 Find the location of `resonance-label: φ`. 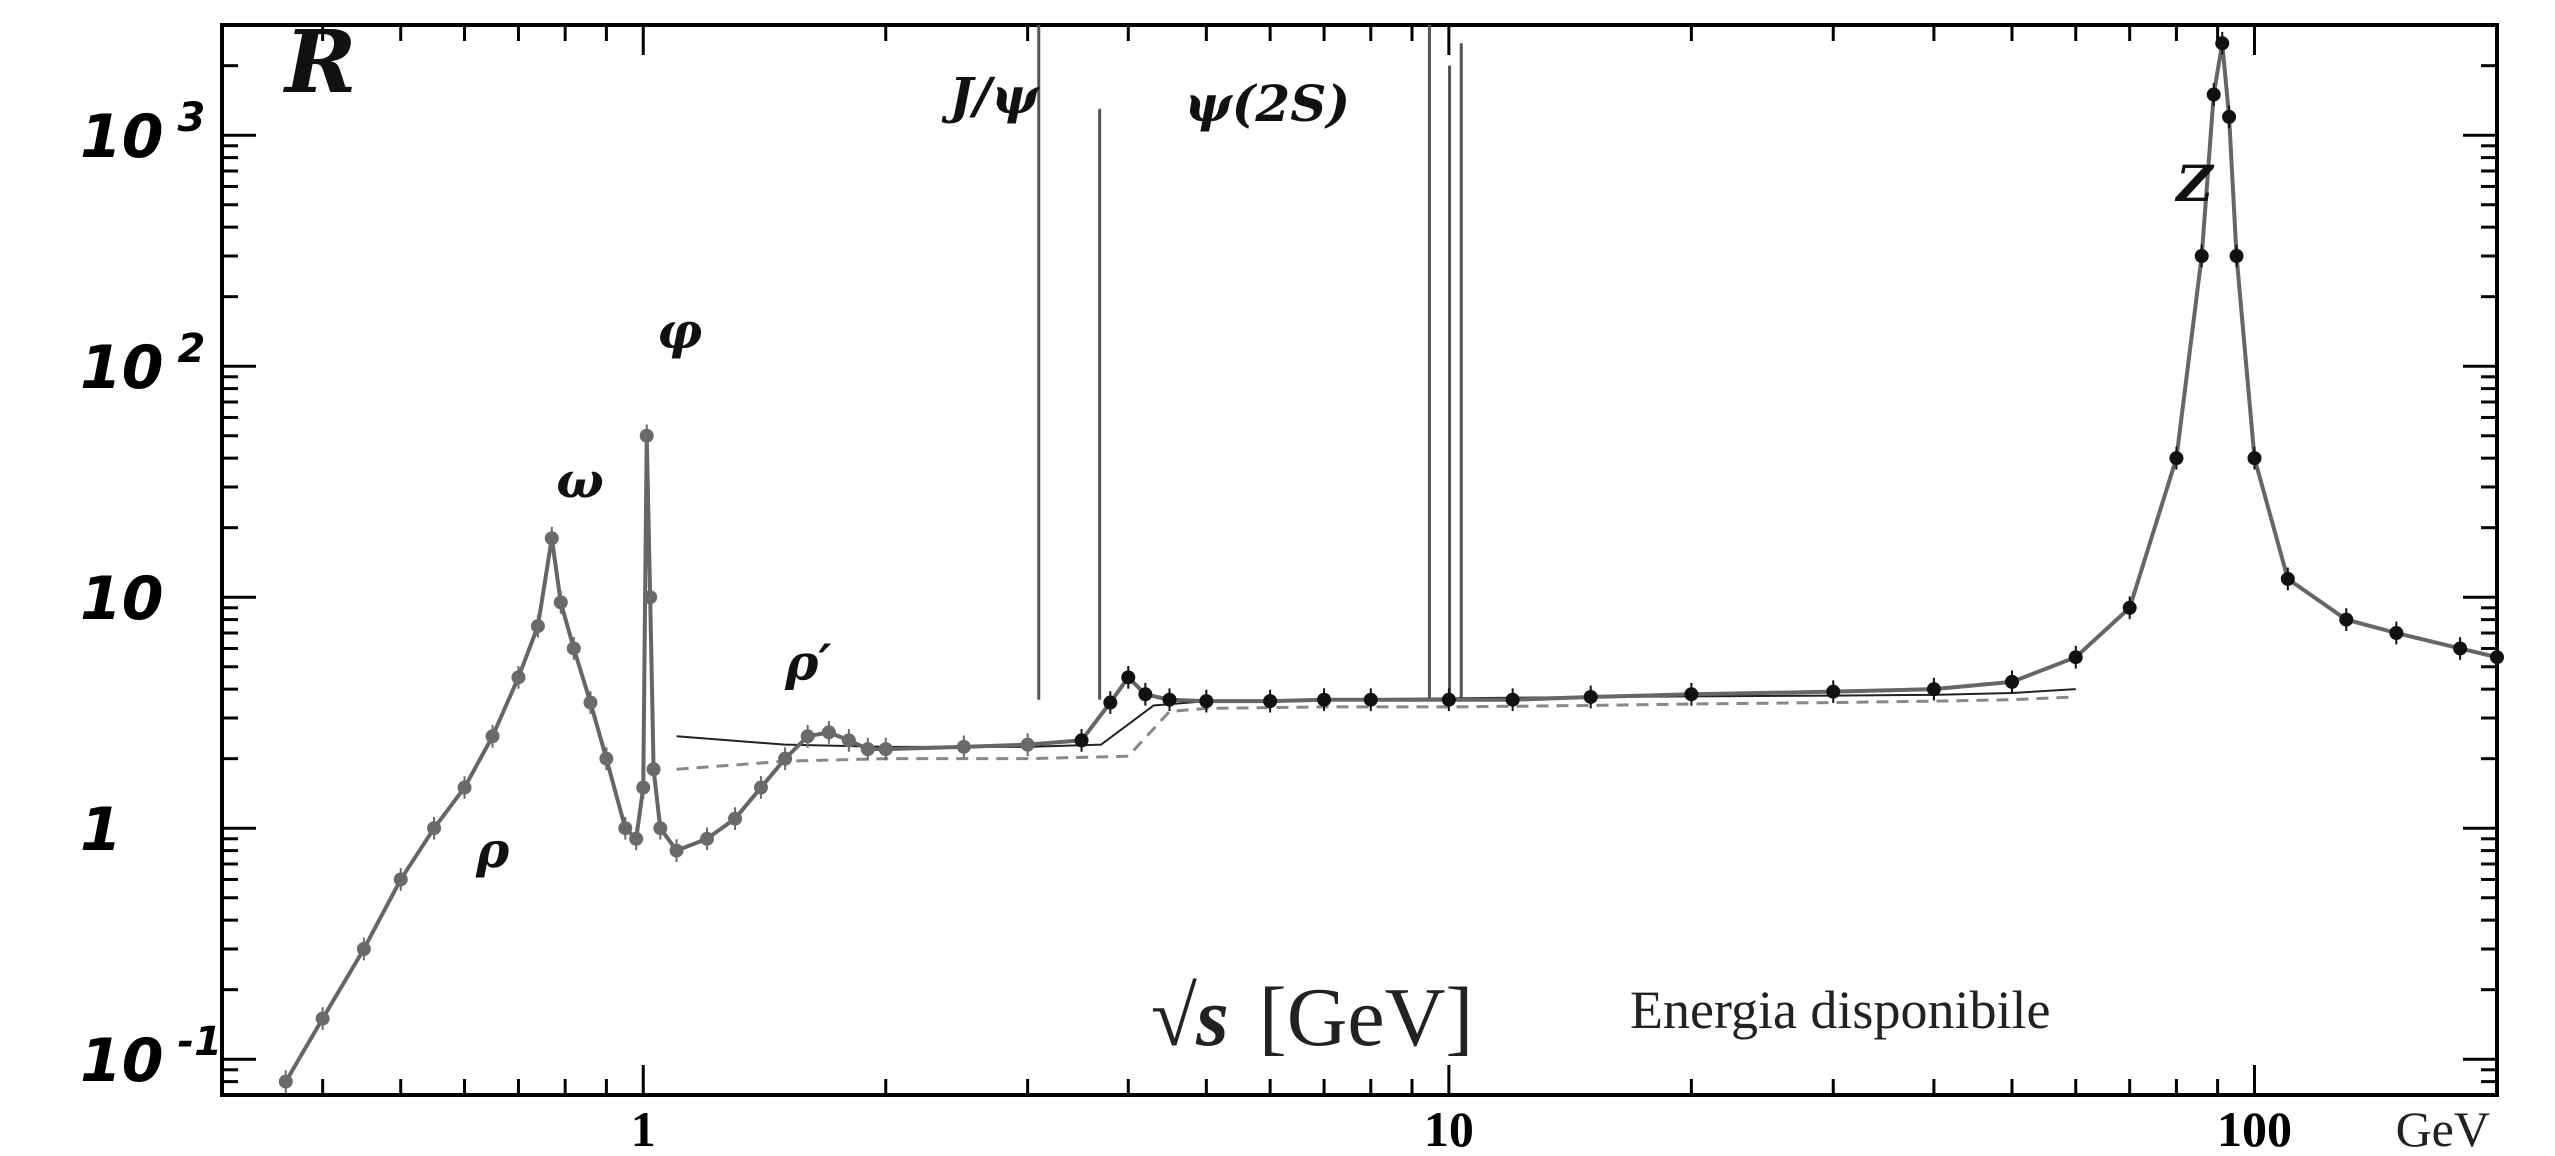

resonance-label: φ is located at coordinates (679, 330).